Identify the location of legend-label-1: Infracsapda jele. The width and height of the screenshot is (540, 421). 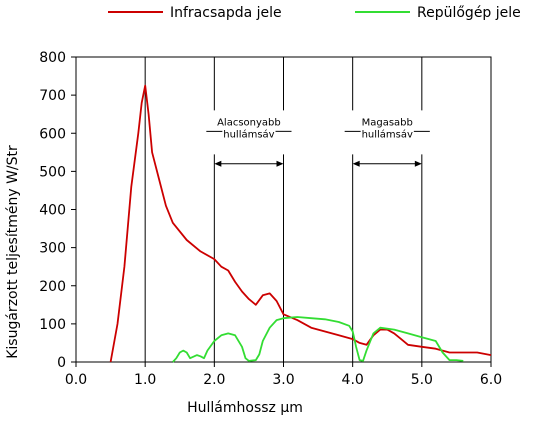
(226, 13).